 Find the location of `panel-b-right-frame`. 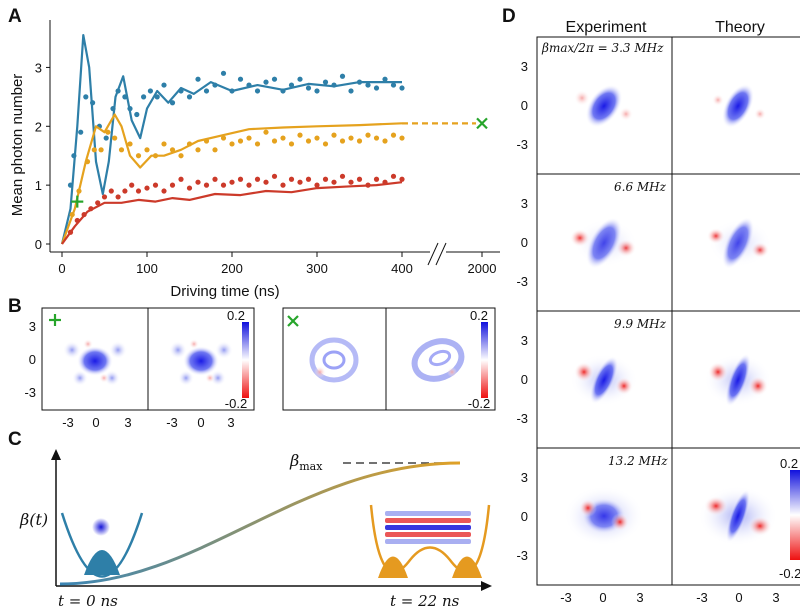

panel-b-right-frame is located at coordinates (389, 359).